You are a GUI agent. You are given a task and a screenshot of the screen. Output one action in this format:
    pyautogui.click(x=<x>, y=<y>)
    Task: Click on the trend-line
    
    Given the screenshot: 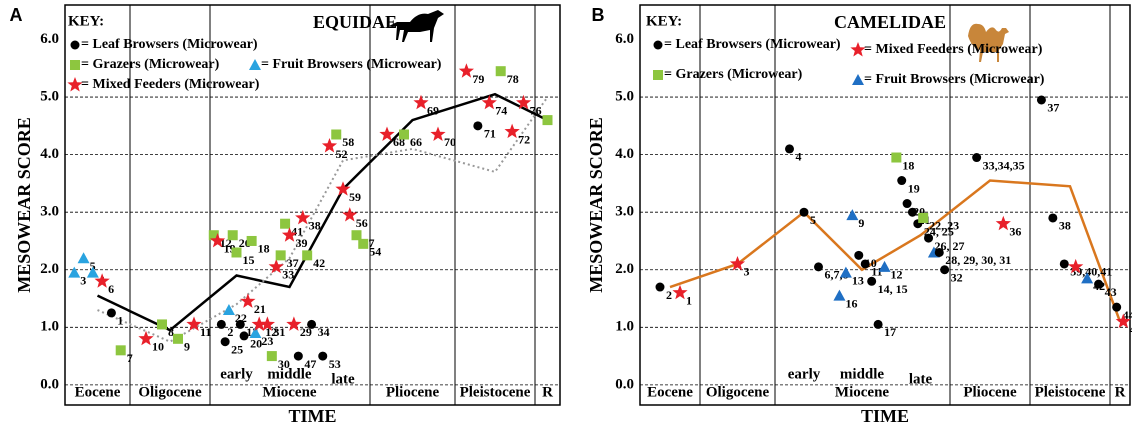 What is the action you would take?
    pyautogui.click(x=895, y=250)
    